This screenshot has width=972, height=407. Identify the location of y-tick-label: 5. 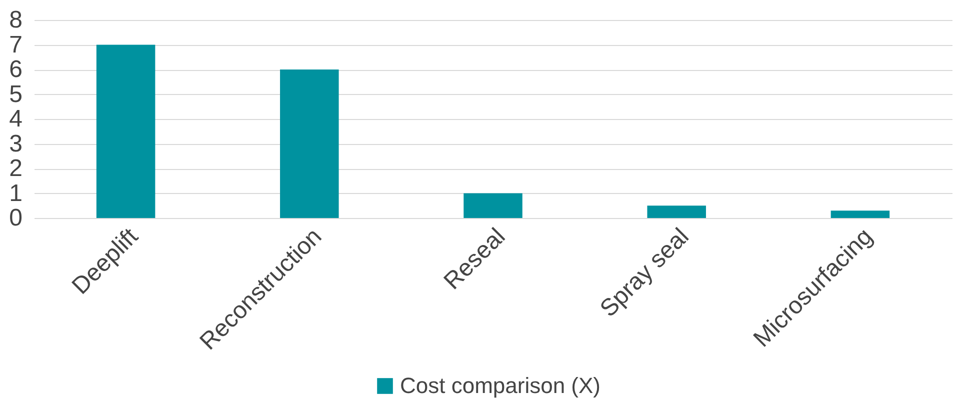
(15, 94).